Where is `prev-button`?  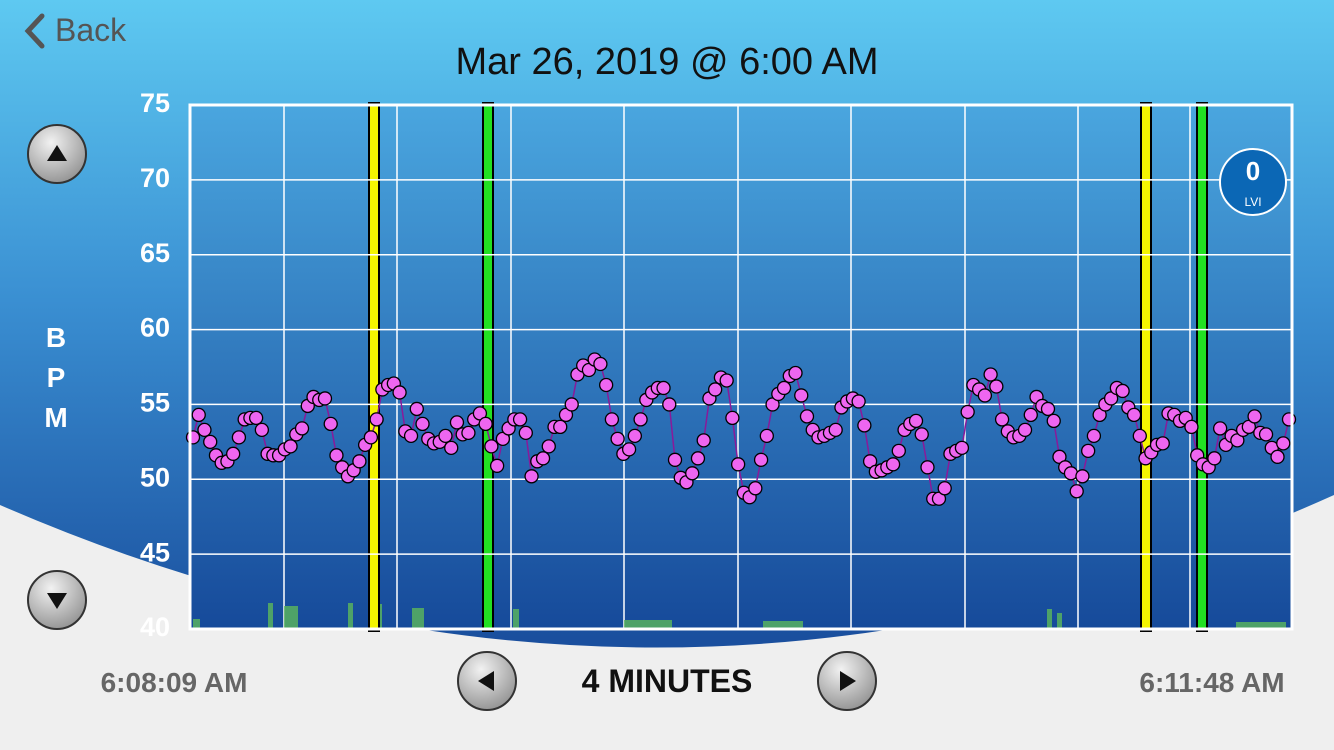 prev-button is located at coordinates (487, 681).